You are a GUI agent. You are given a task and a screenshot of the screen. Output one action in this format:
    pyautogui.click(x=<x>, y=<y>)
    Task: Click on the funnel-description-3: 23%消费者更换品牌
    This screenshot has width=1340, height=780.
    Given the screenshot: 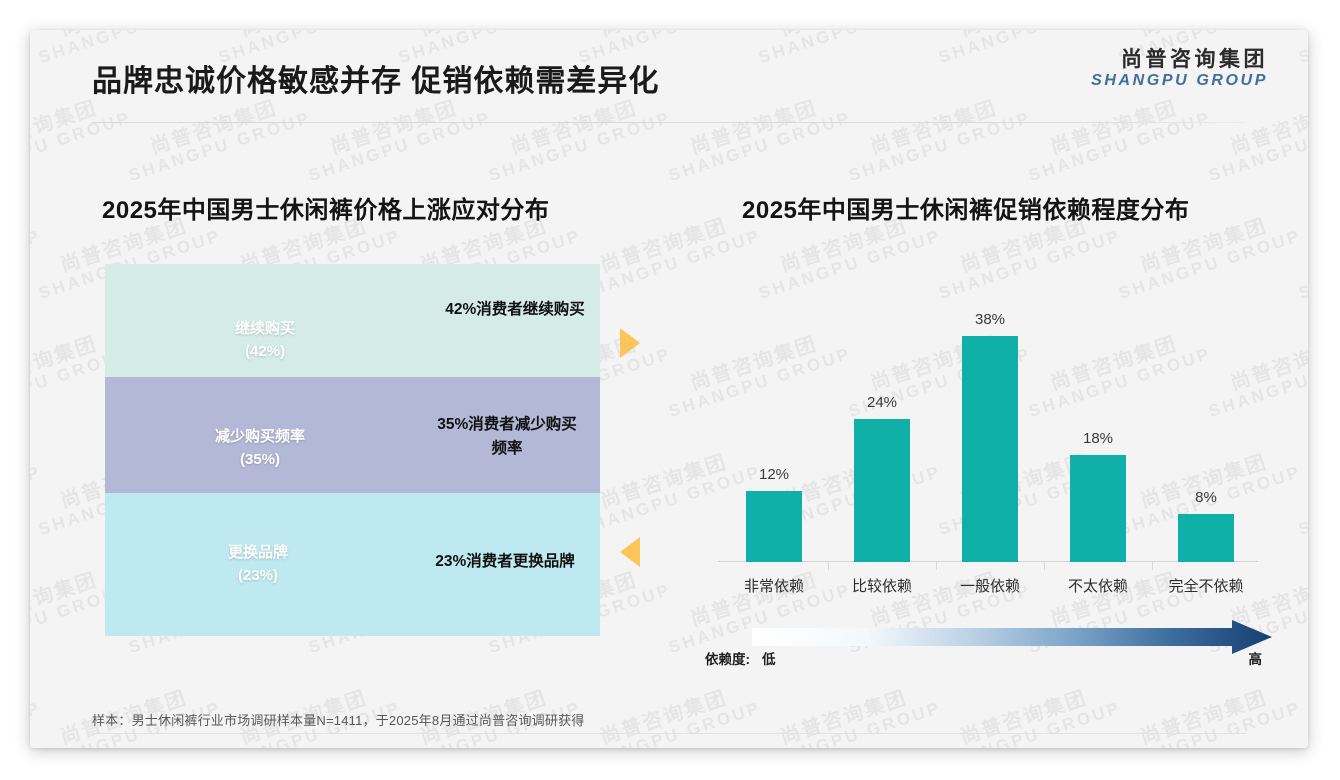 What is the action you would take?
    pyautogui.click(x=505, y=561)
    